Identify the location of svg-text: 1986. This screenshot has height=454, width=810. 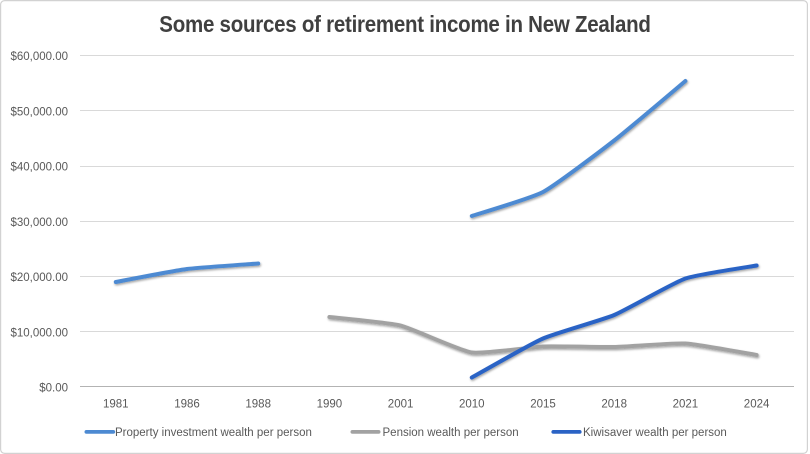
(187, 404).